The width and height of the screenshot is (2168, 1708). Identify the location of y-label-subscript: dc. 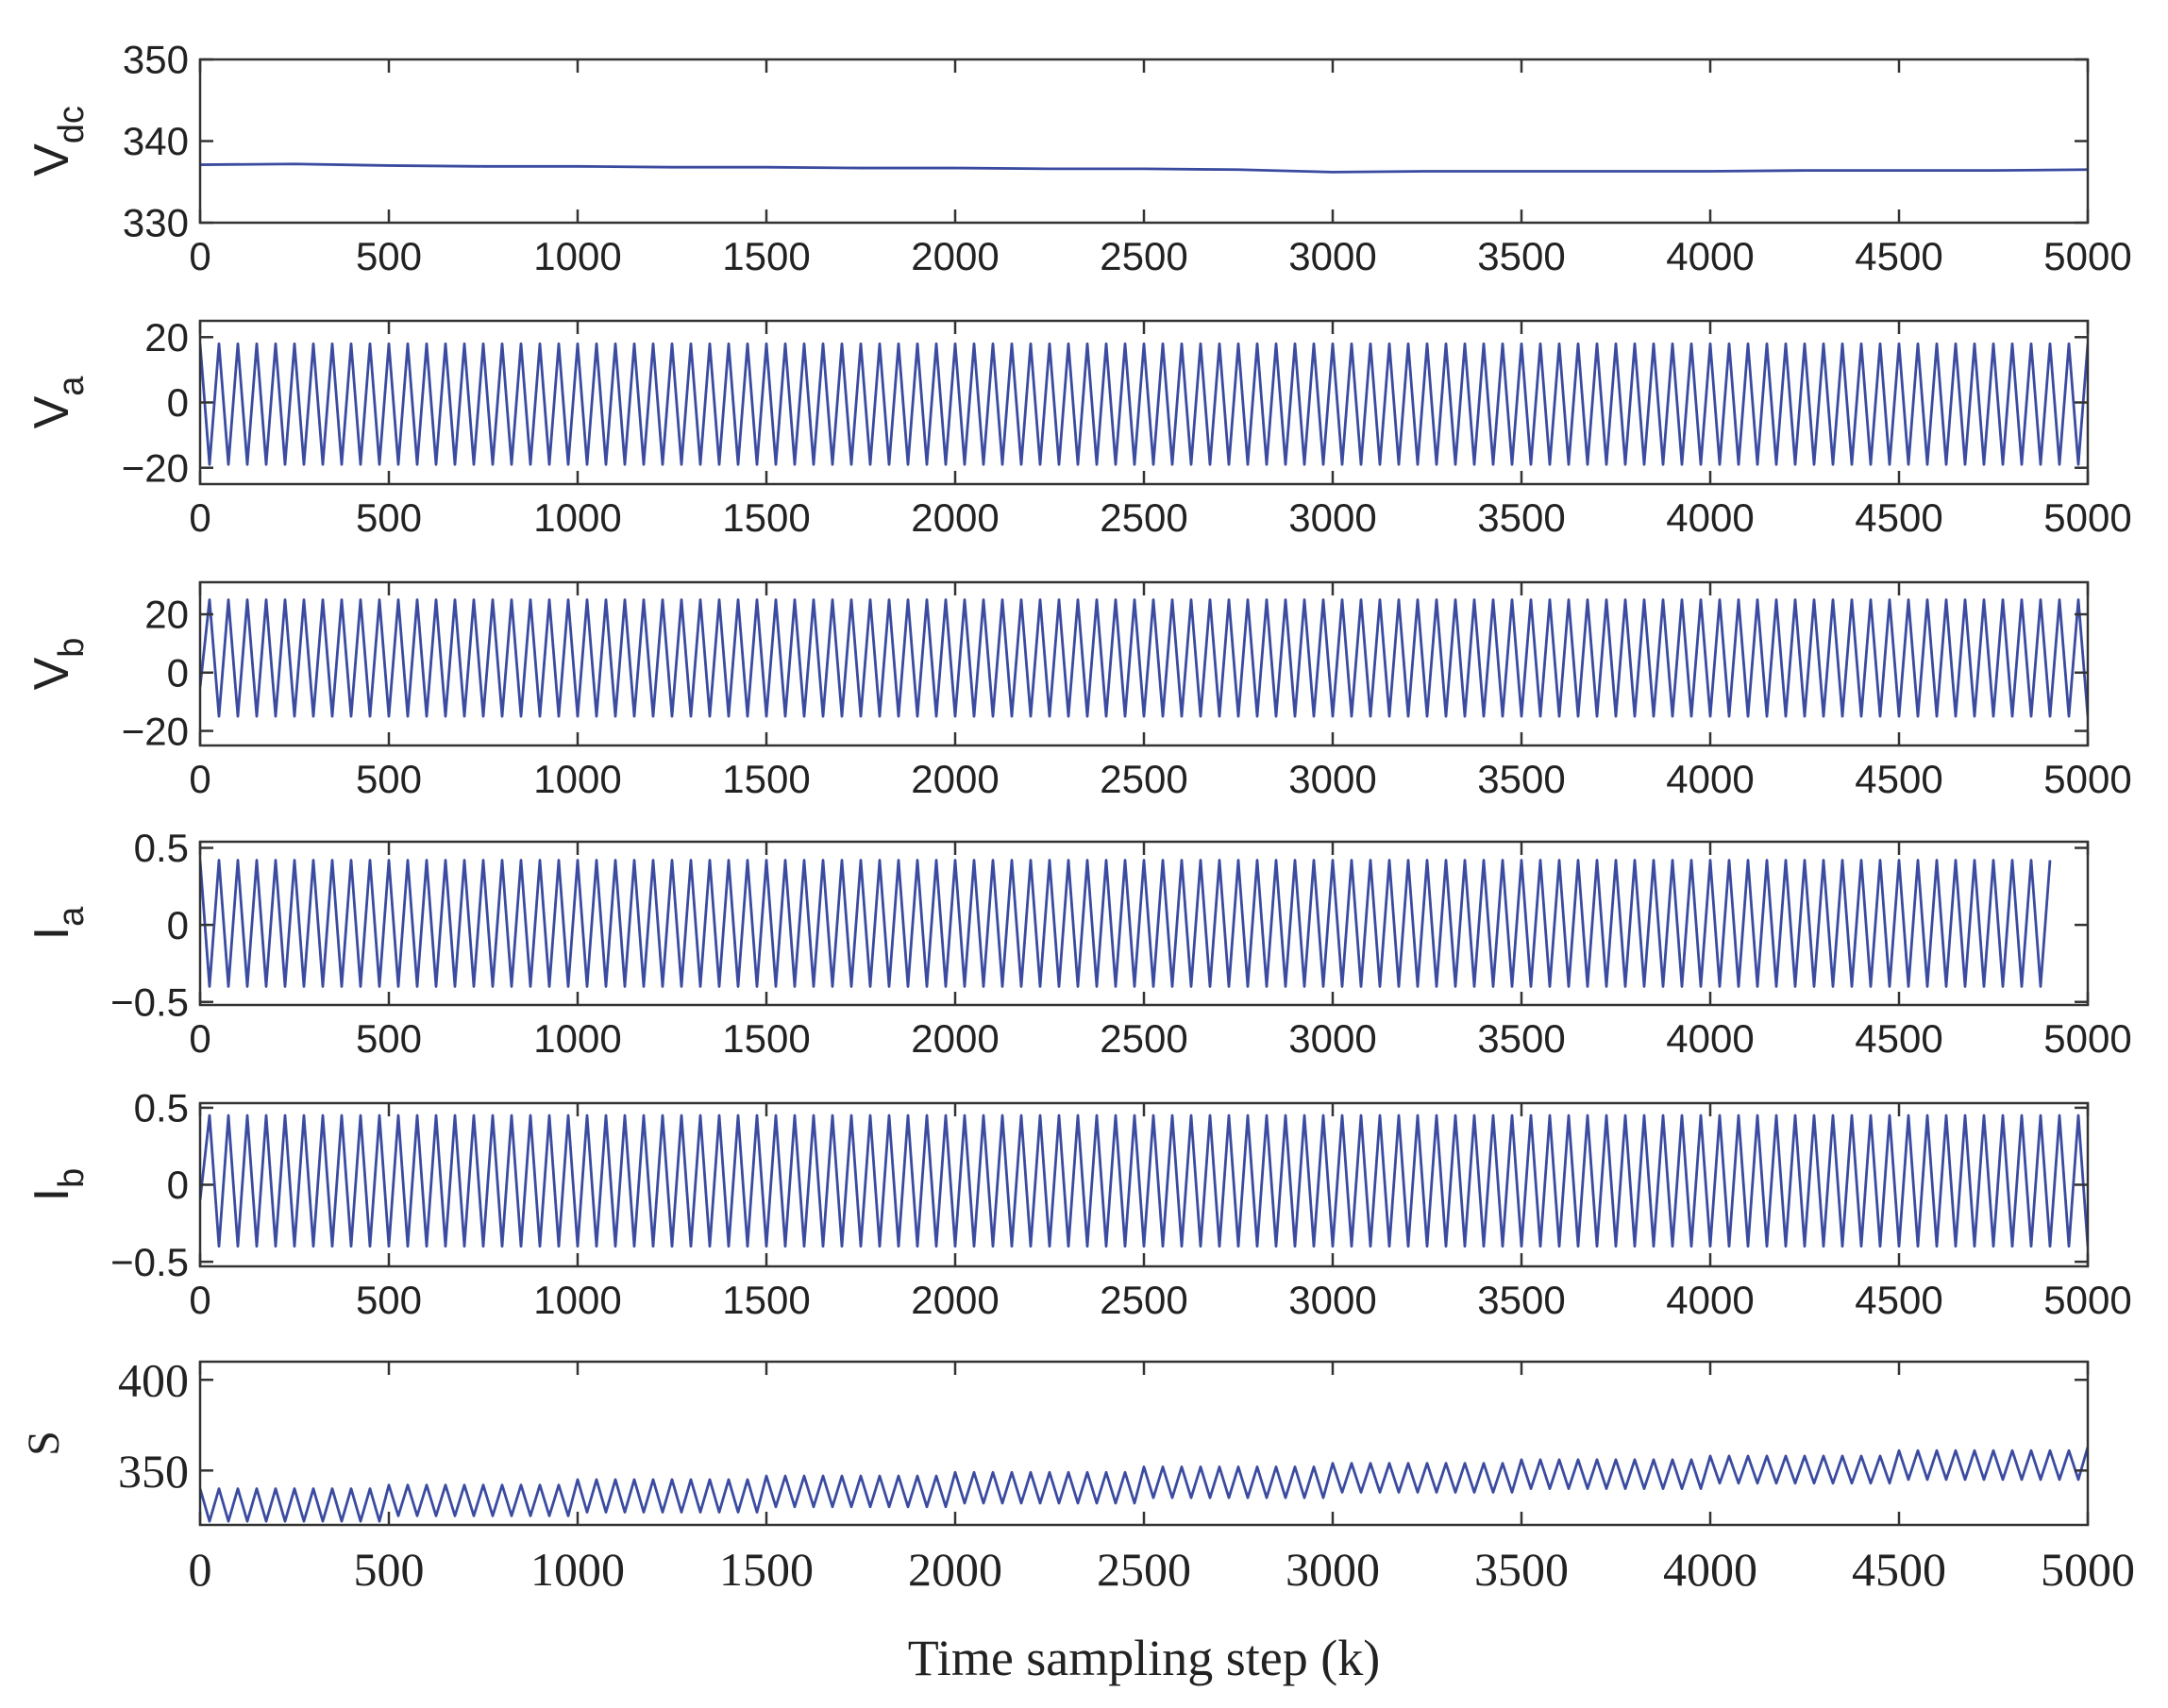
(72, 124).